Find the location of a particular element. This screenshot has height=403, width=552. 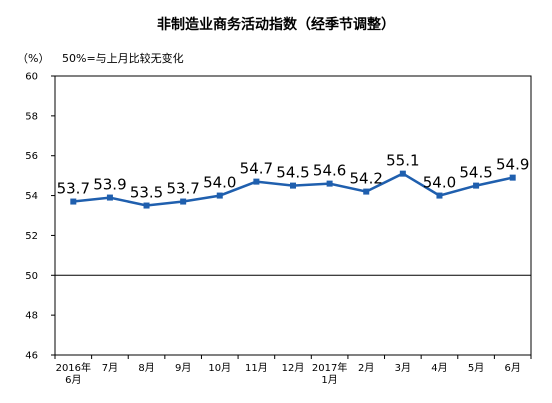

y-tick-label: 48 is located at coordinates (31, 316).